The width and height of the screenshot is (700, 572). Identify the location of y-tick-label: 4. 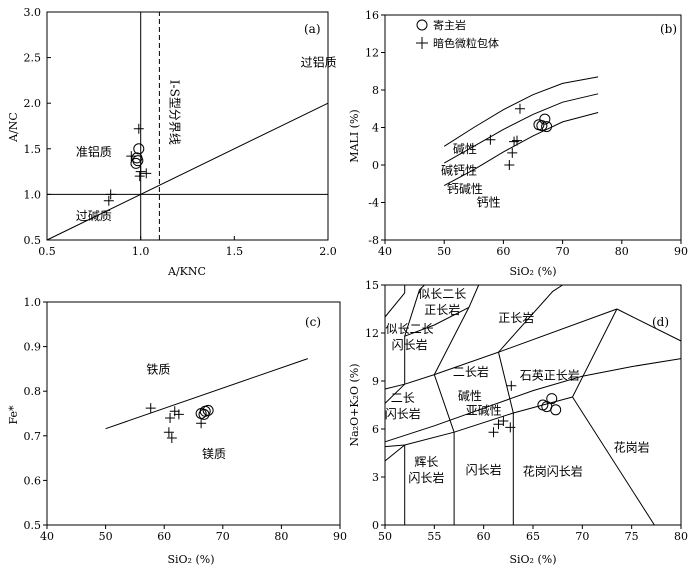
(375, 128).